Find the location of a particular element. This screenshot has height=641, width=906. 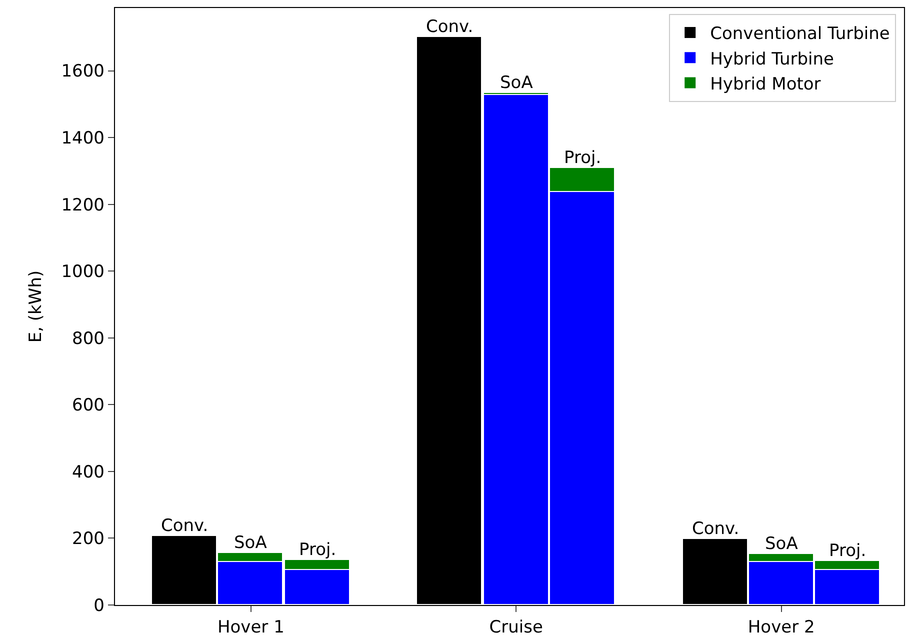

y-tick-label: 600 is located at coordinates (88, 406).